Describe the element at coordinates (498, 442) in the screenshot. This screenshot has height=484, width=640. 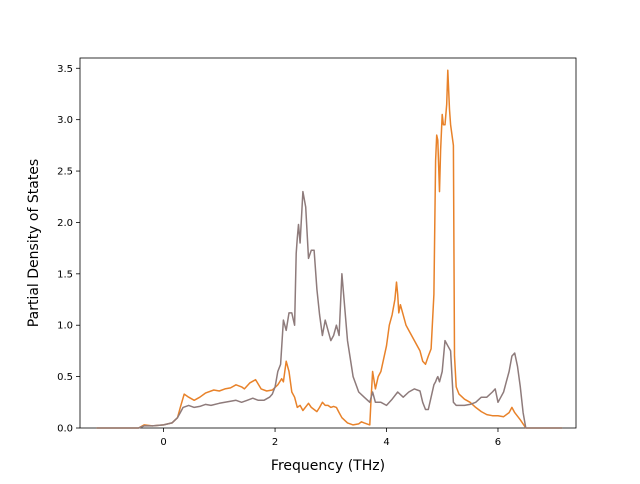
I see `x-tick-label: 6` at that location.